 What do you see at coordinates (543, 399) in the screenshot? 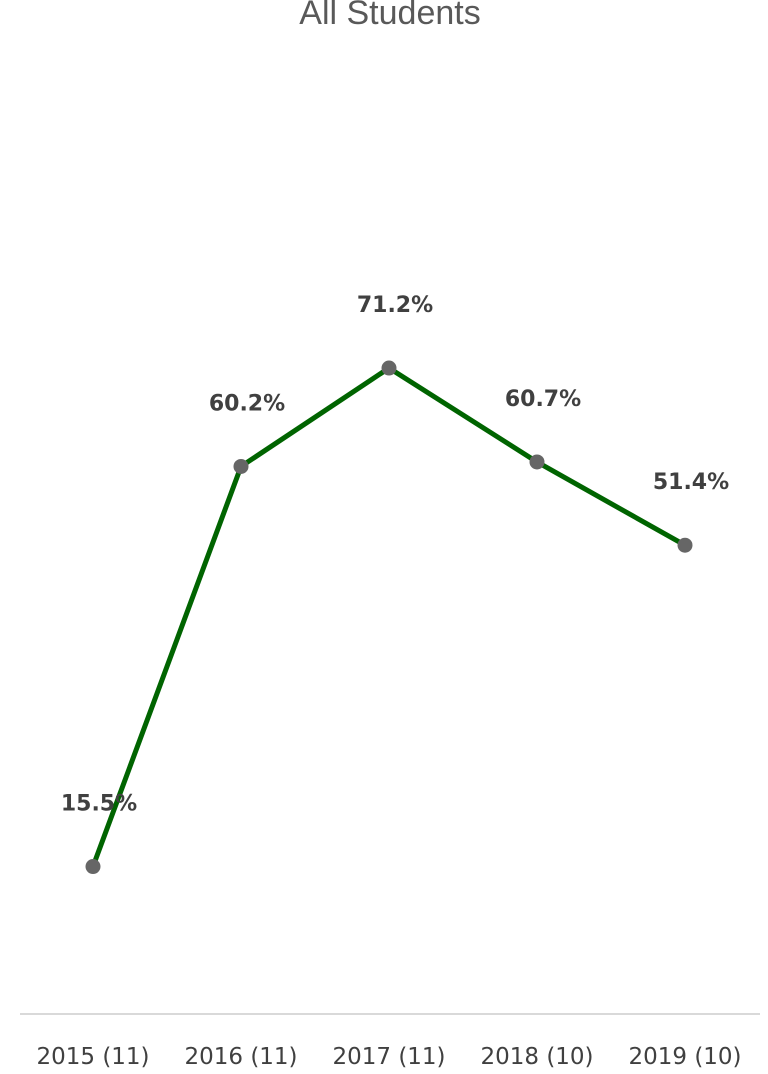
I see `data-label-3: 60.7%` at bounding box center [543, 399].